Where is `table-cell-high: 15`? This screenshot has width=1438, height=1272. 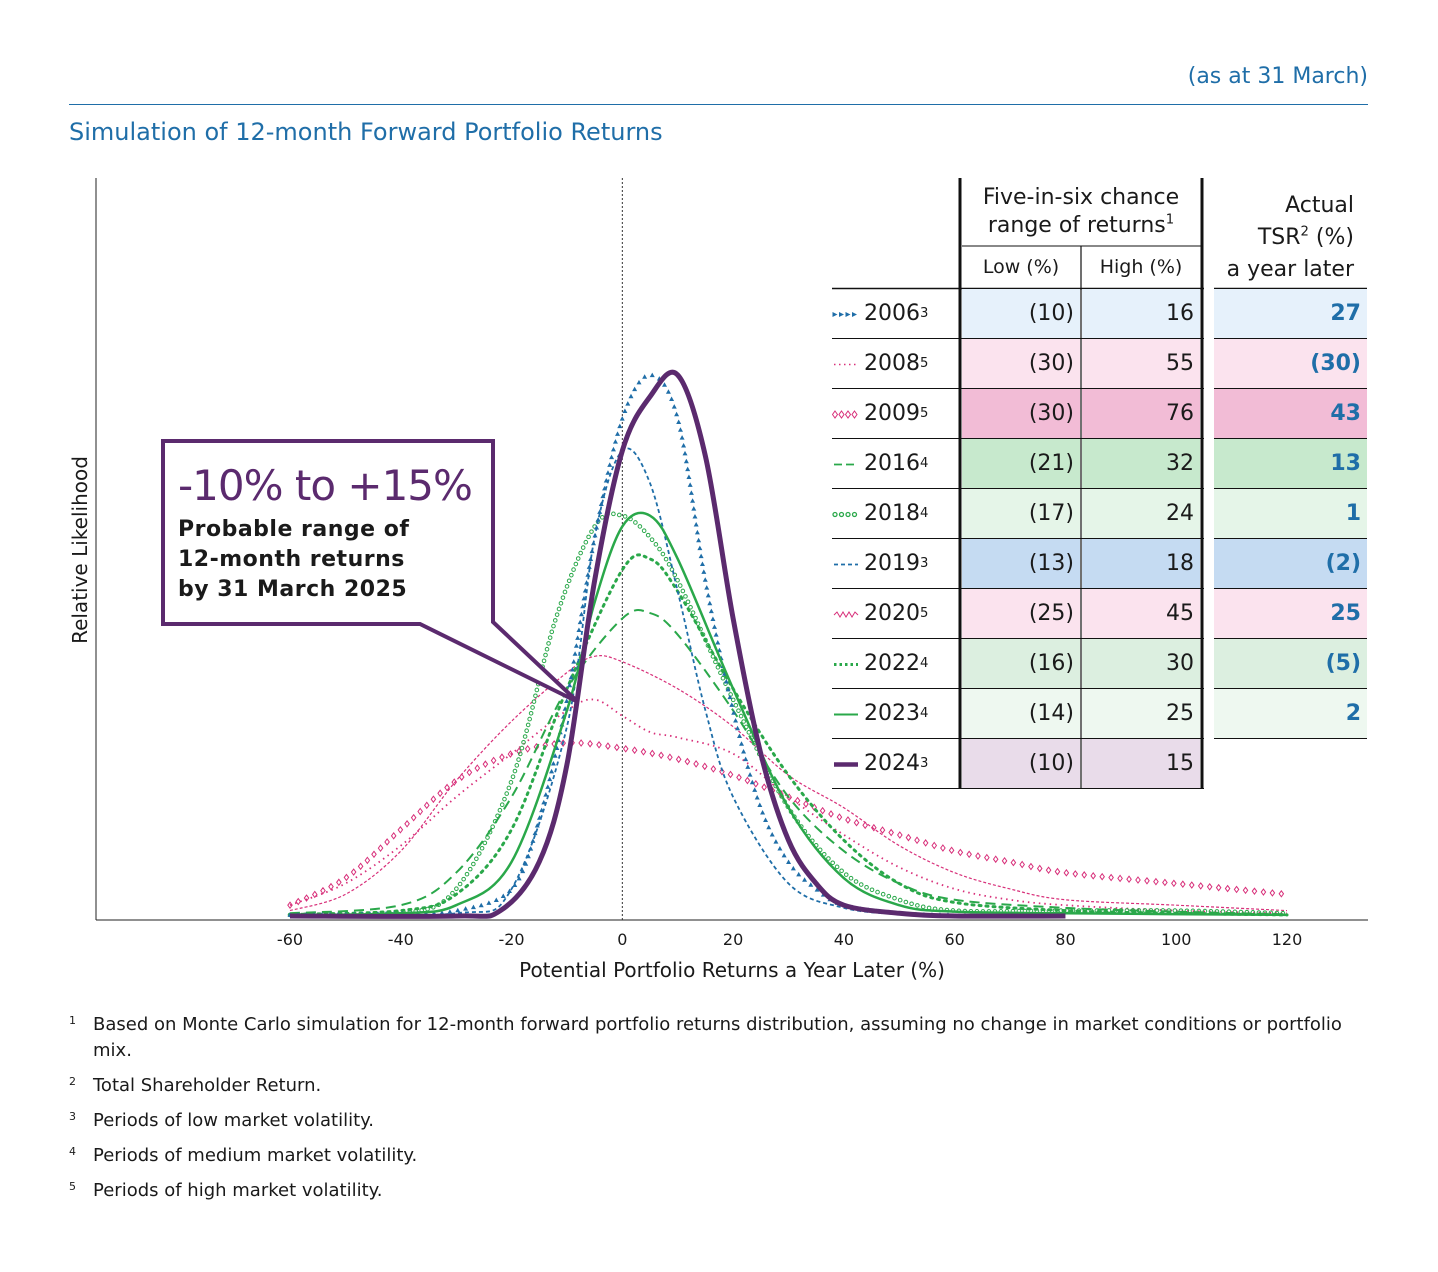 table-cell-high: 15 is located at coordinates (1141, 763).